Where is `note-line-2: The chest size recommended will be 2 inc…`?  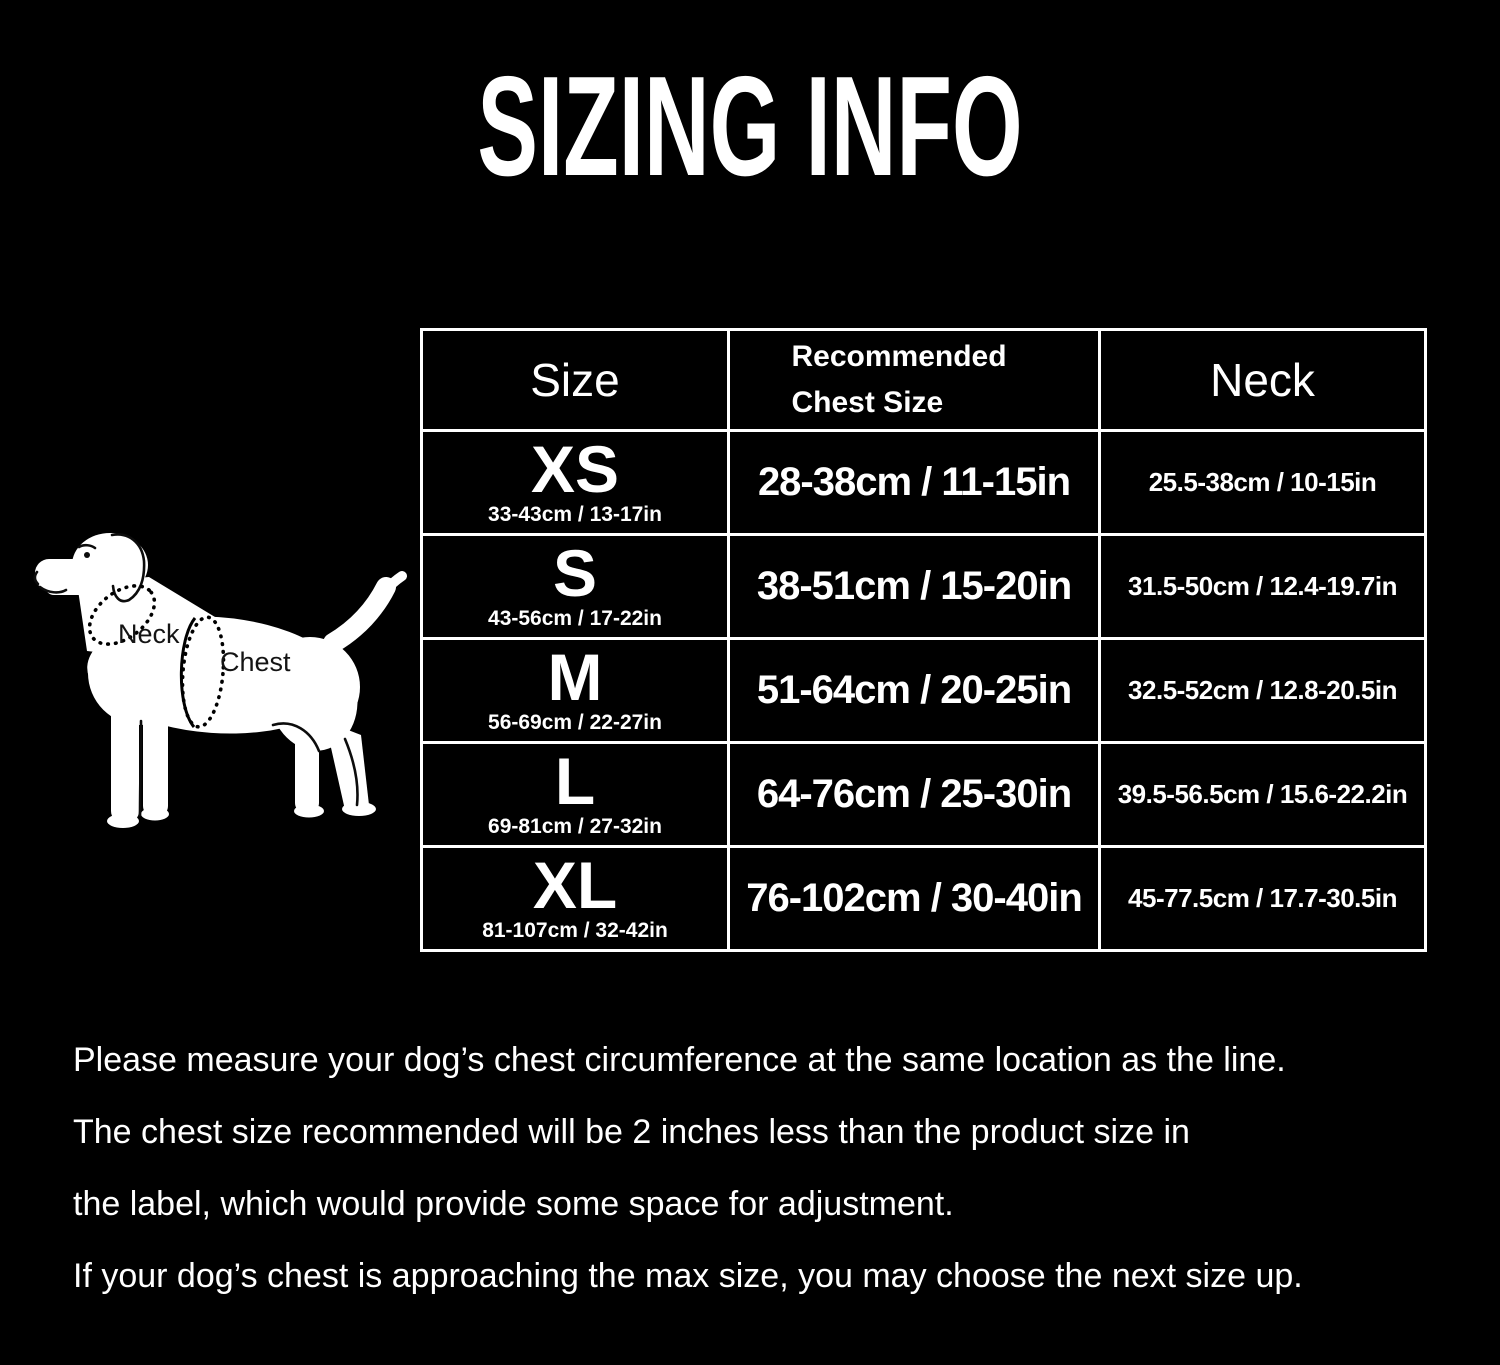 note-line-2: The chest size recommended will be 2 inc… is located at coordinates (631, 1132).